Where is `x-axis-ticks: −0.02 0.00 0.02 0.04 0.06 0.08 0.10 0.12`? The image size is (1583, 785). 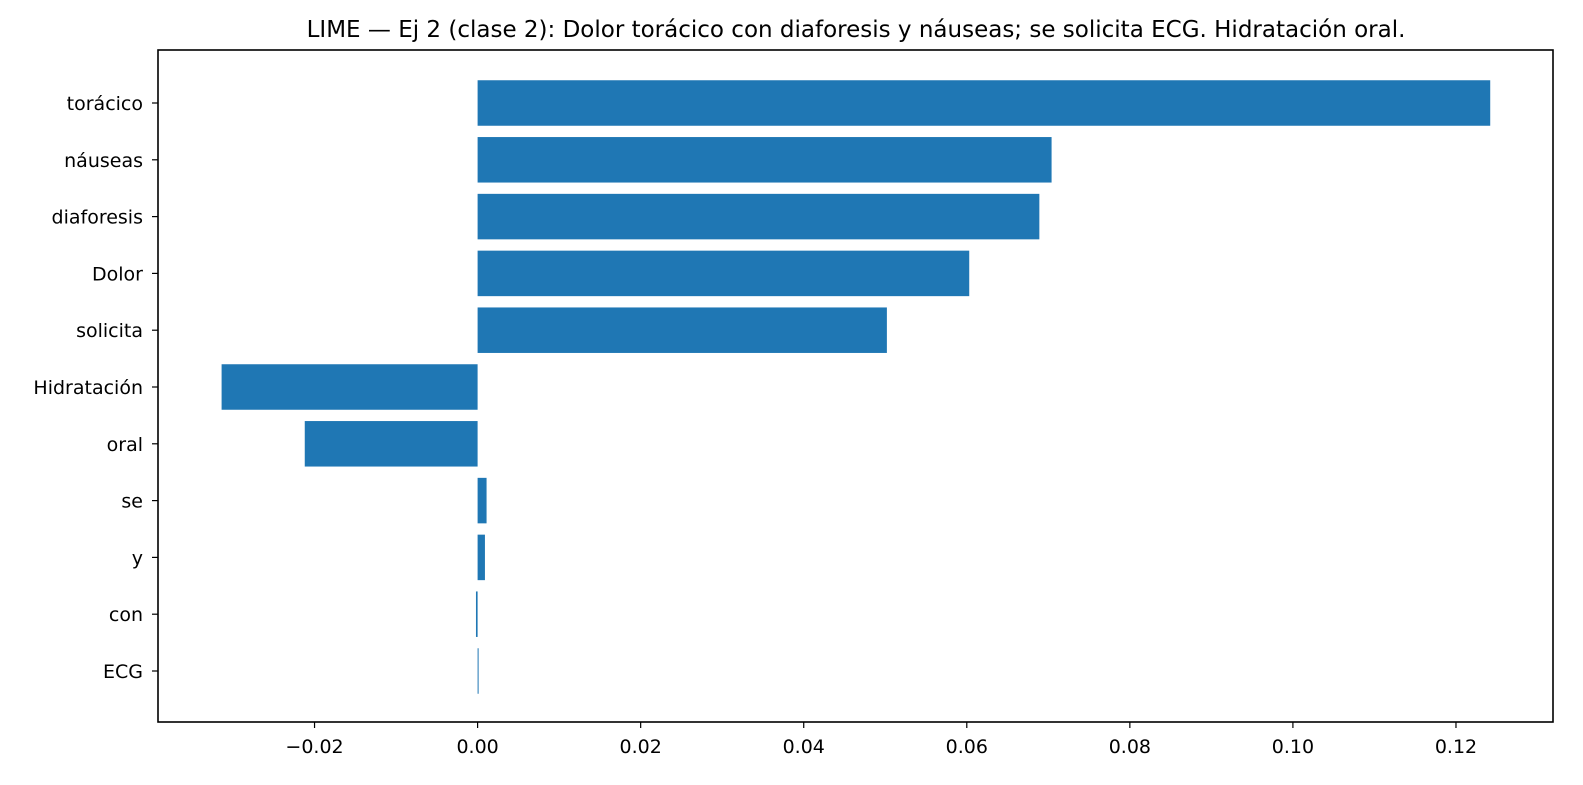 x-axis-ticks: −0.02 0.00 0.02 0.04 0.06 0.08 0.10 0.12 is located at coordinates (881, 740).